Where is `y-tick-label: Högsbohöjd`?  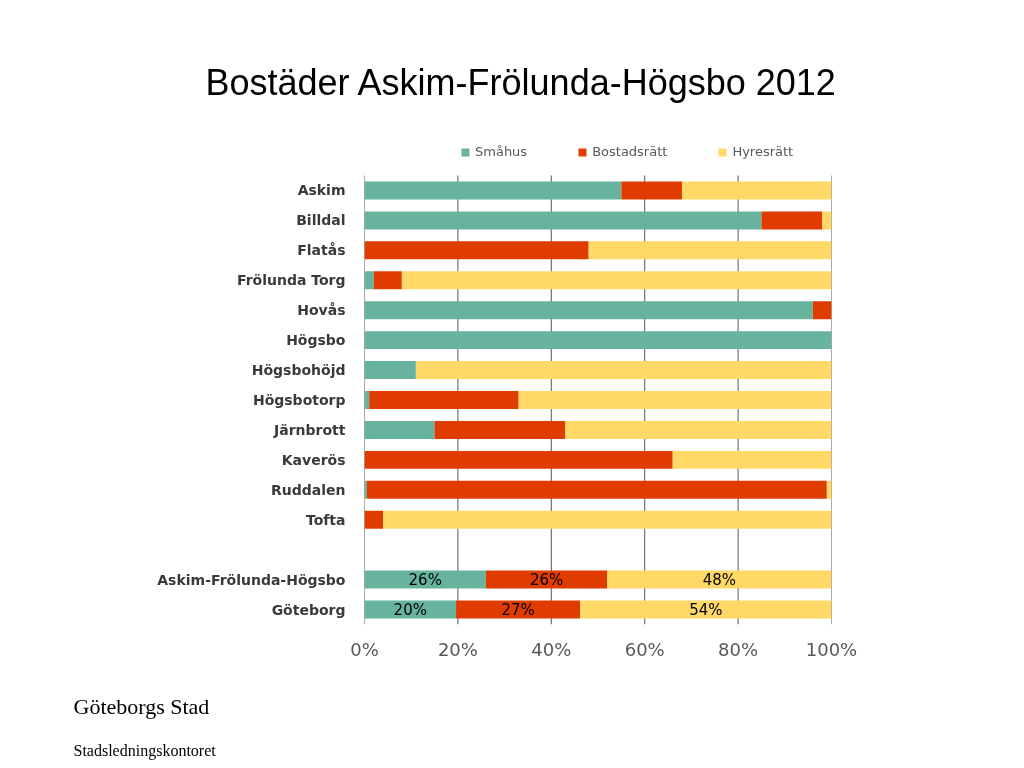 y-tick-label: Högsbohöjd is located at coordinates (298, 370).